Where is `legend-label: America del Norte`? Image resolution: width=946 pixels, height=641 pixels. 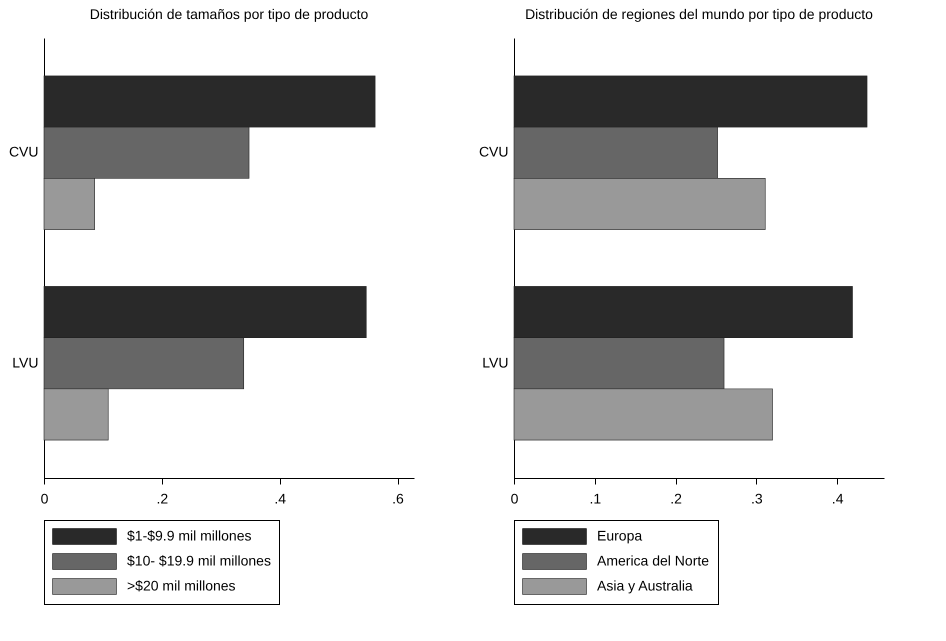
legend-label: America del Norte is located at coordinates (653, 560).